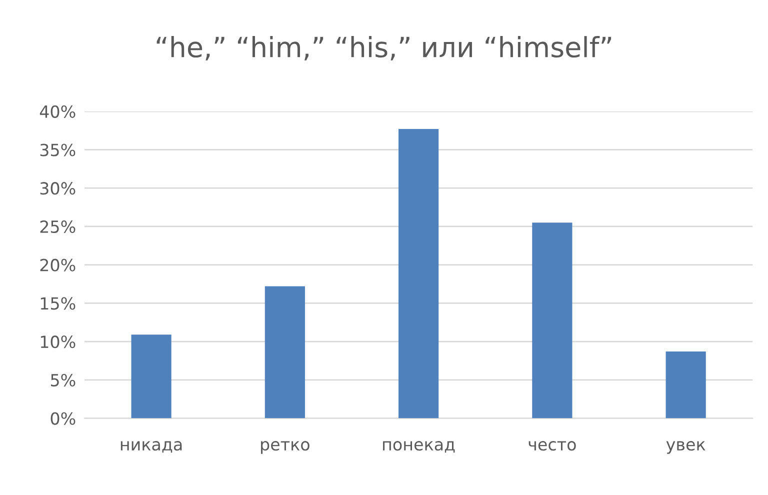 Image resolution: width=768 pixels, height=495 pixels. What do you see at coordinates (58, 111) in the screenshot?
I see `y-tick-label: 40%` at bounding box center [58, 111].